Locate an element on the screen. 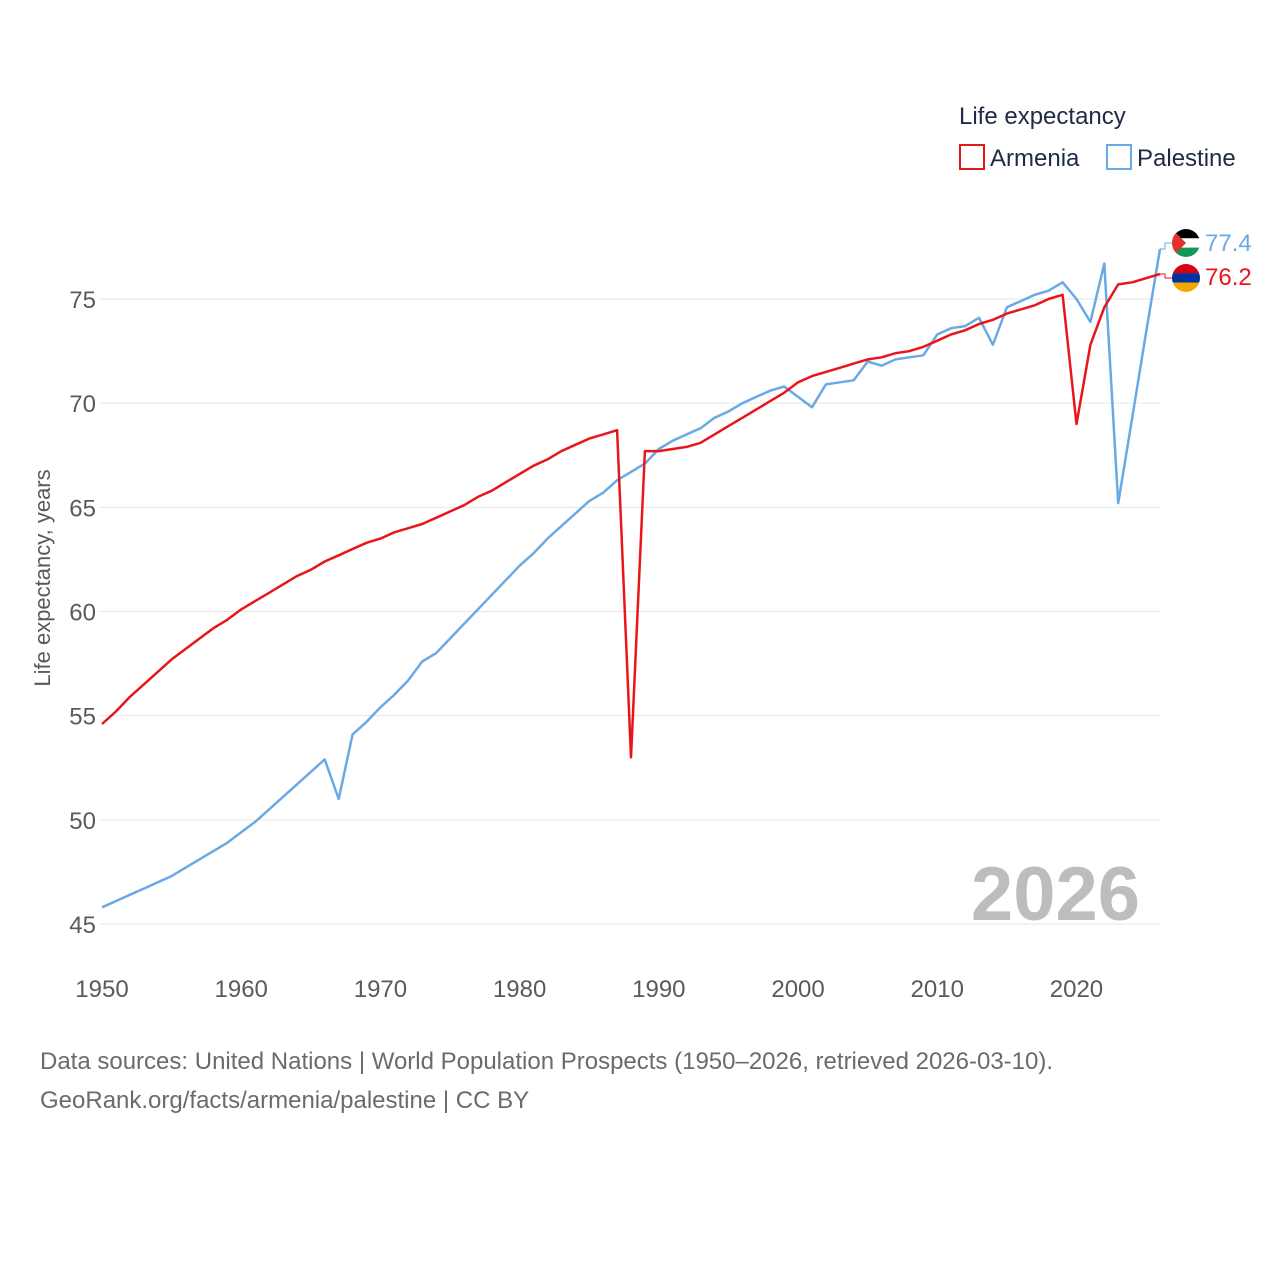 The width and height of the screenshot is (1280, 1280). legend-swatch-armenia is located at coordinates (972, 157).